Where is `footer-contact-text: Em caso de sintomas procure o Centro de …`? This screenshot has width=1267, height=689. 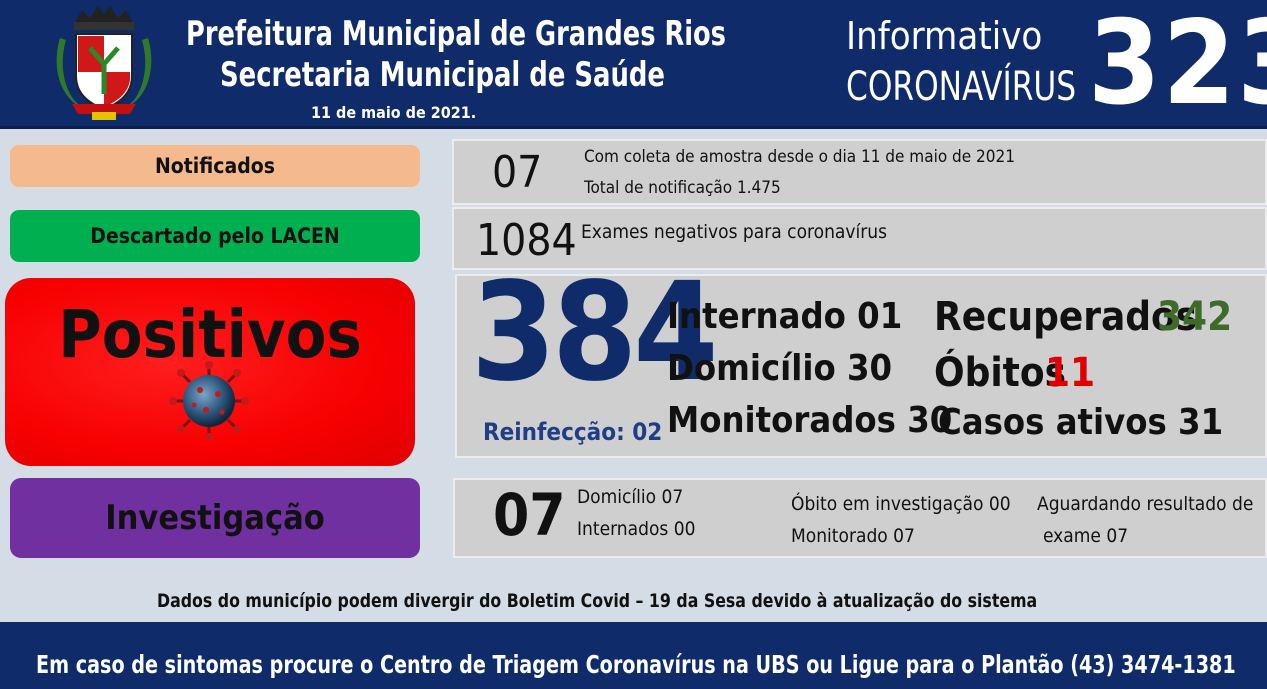 footer-contact-text: Em caso de sintomas procure o Centro de … is located at coordinates (636, 664).